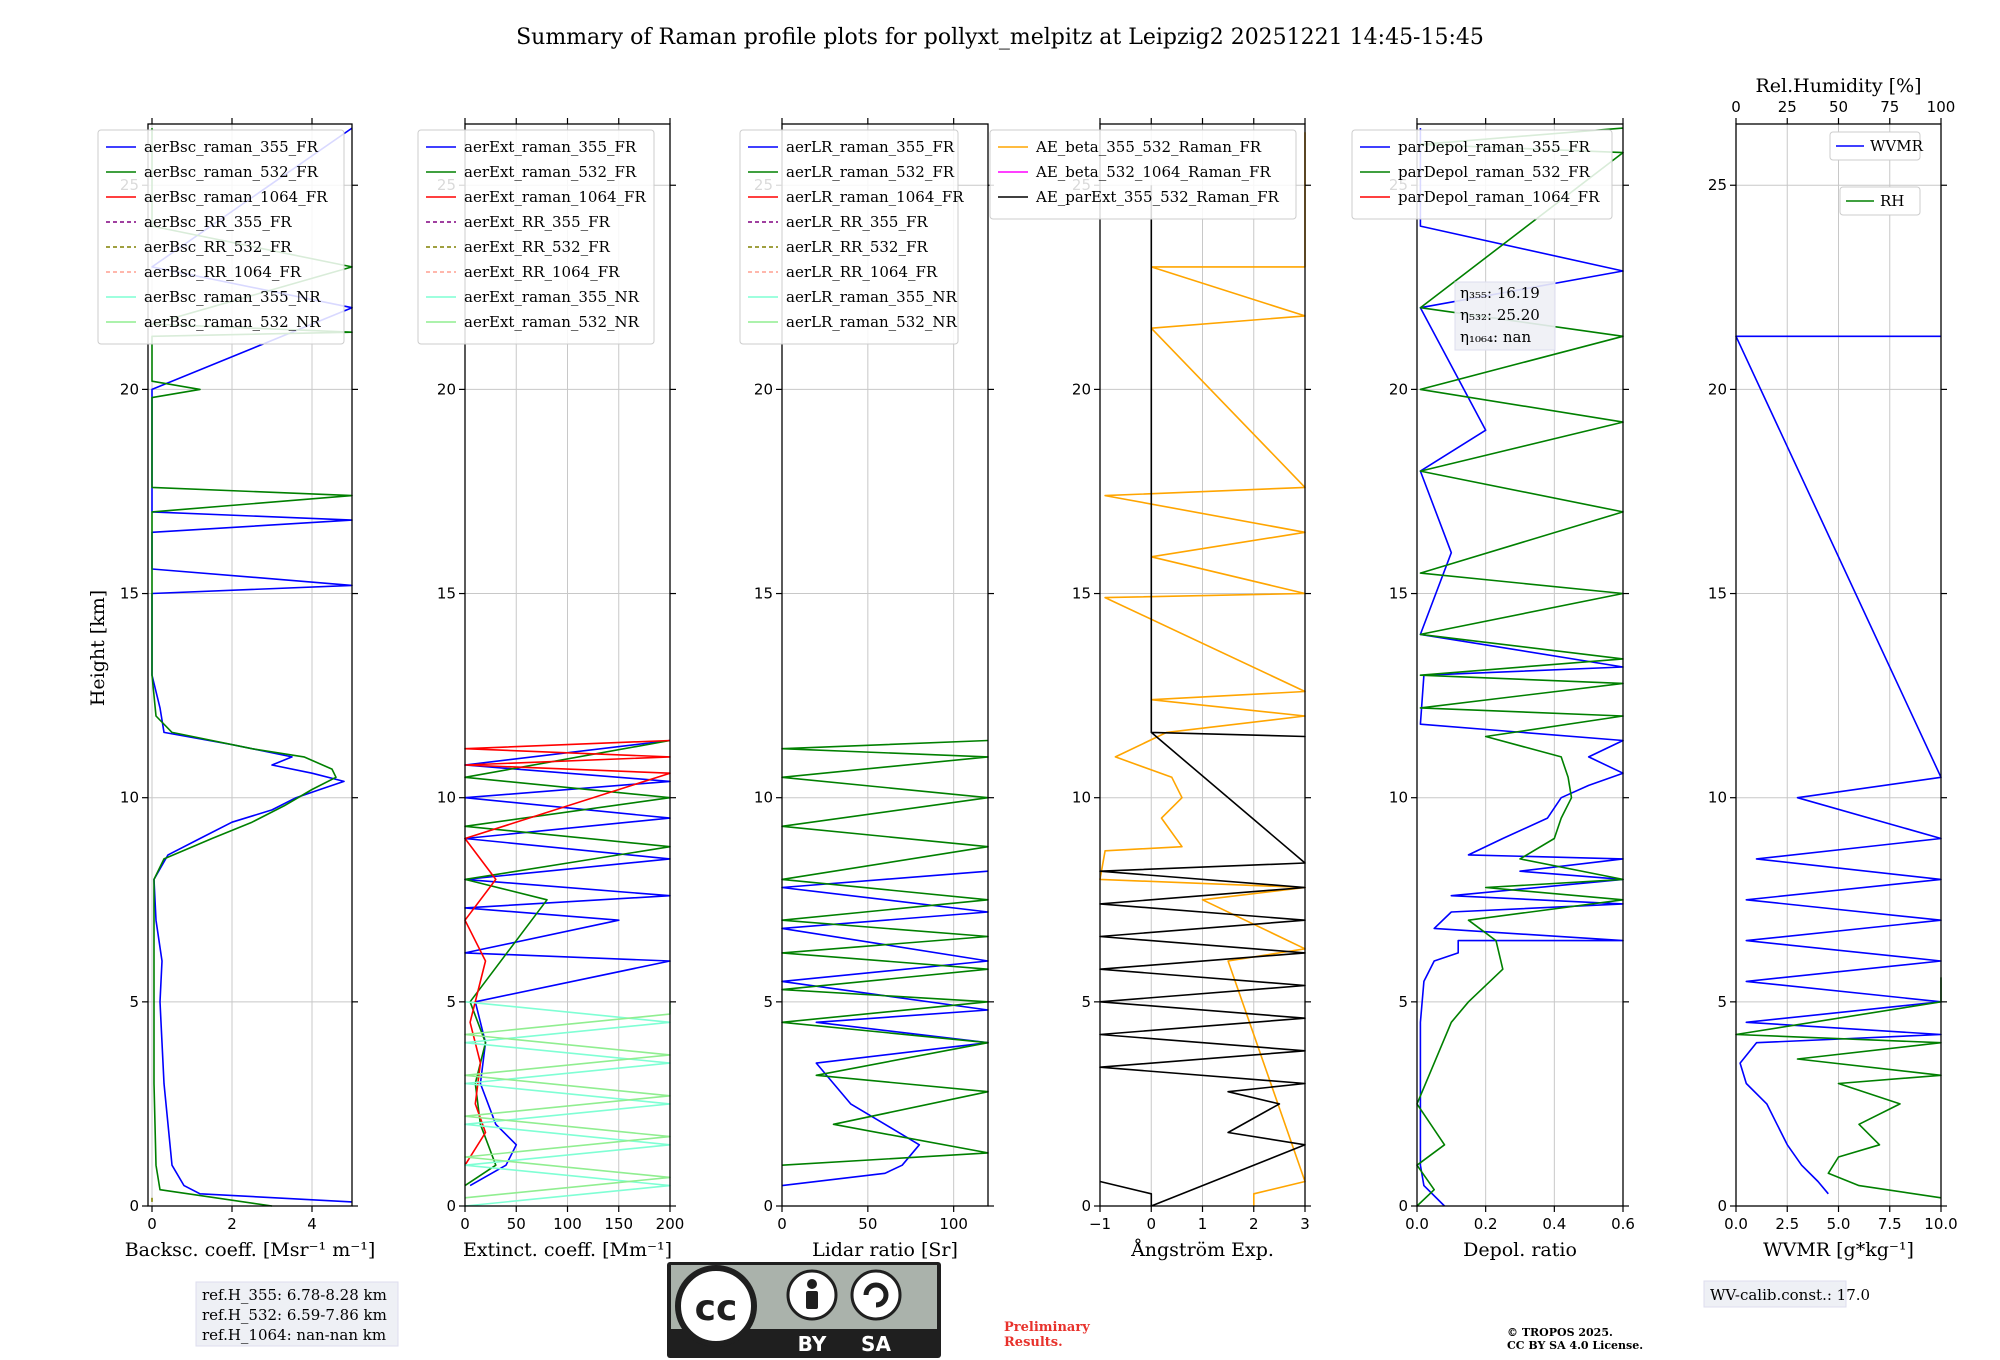  What do you see at coordinates (1157, 197) in the screenshot?
I see `legend-entry-ae-2: AE_parExt_355_532_Raman_FR` at bounding box center [1157, 197].